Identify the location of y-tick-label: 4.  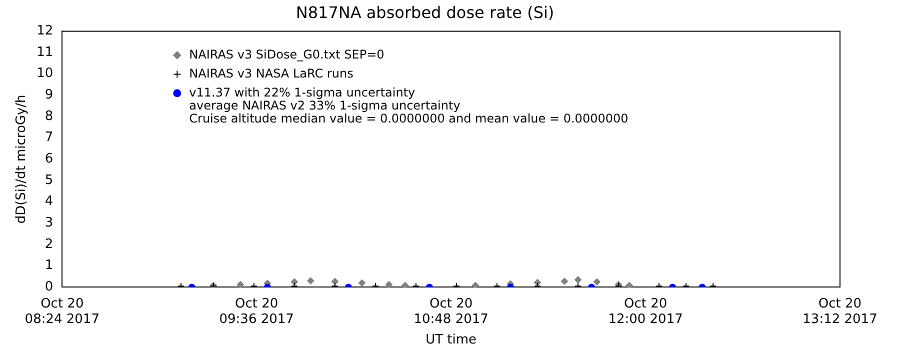
(49, 202).